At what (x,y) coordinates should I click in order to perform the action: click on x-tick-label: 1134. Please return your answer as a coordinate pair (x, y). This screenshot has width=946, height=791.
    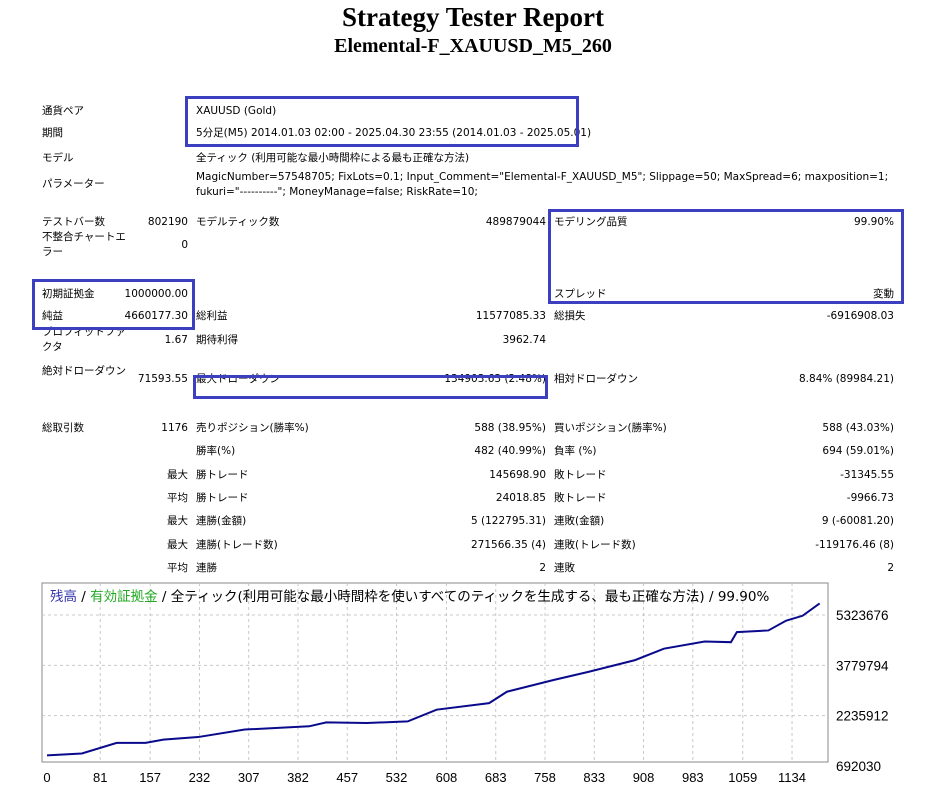
    Looking at the image, I should click on (792, 777).